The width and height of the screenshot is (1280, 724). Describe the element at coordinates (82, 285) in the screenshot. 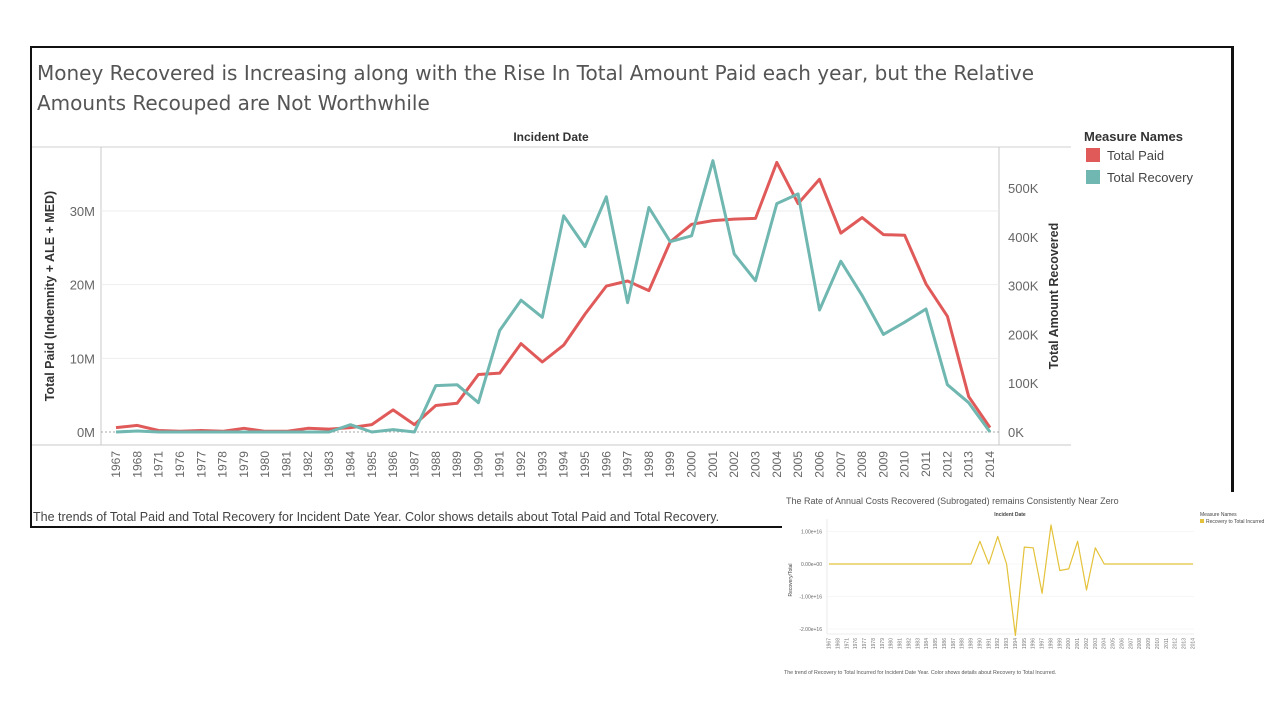

I see `left-tick-label: 20M` at that location.